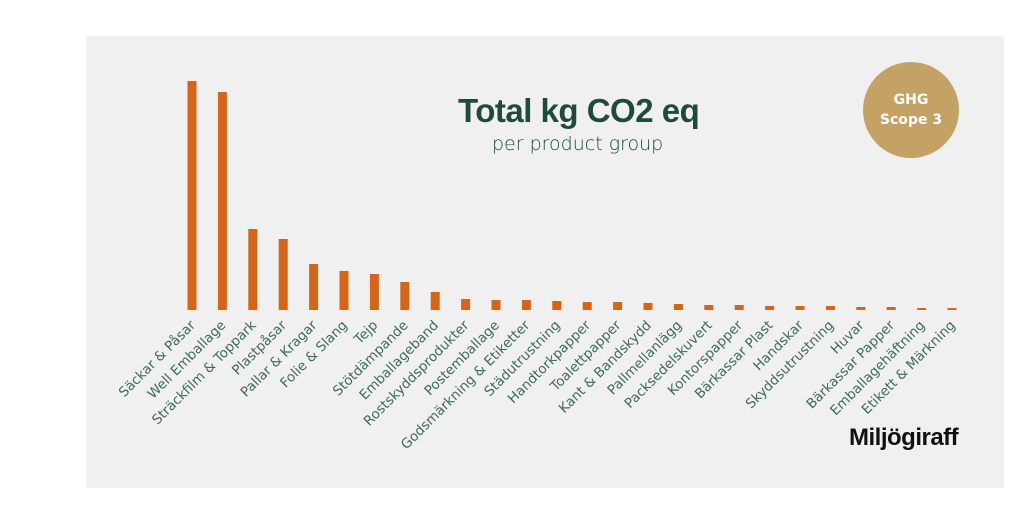  Describe the element at coordinates (911, 110) in the screenshot. I see `ghg-scope-badge: GHG Scope 3` at that location.